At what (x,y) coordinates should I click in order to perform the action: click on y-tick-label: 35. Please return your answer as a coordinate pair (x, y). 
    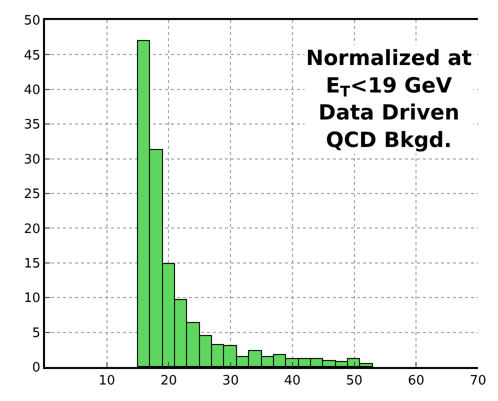
    Looking at the image, I should click on (32, 125).